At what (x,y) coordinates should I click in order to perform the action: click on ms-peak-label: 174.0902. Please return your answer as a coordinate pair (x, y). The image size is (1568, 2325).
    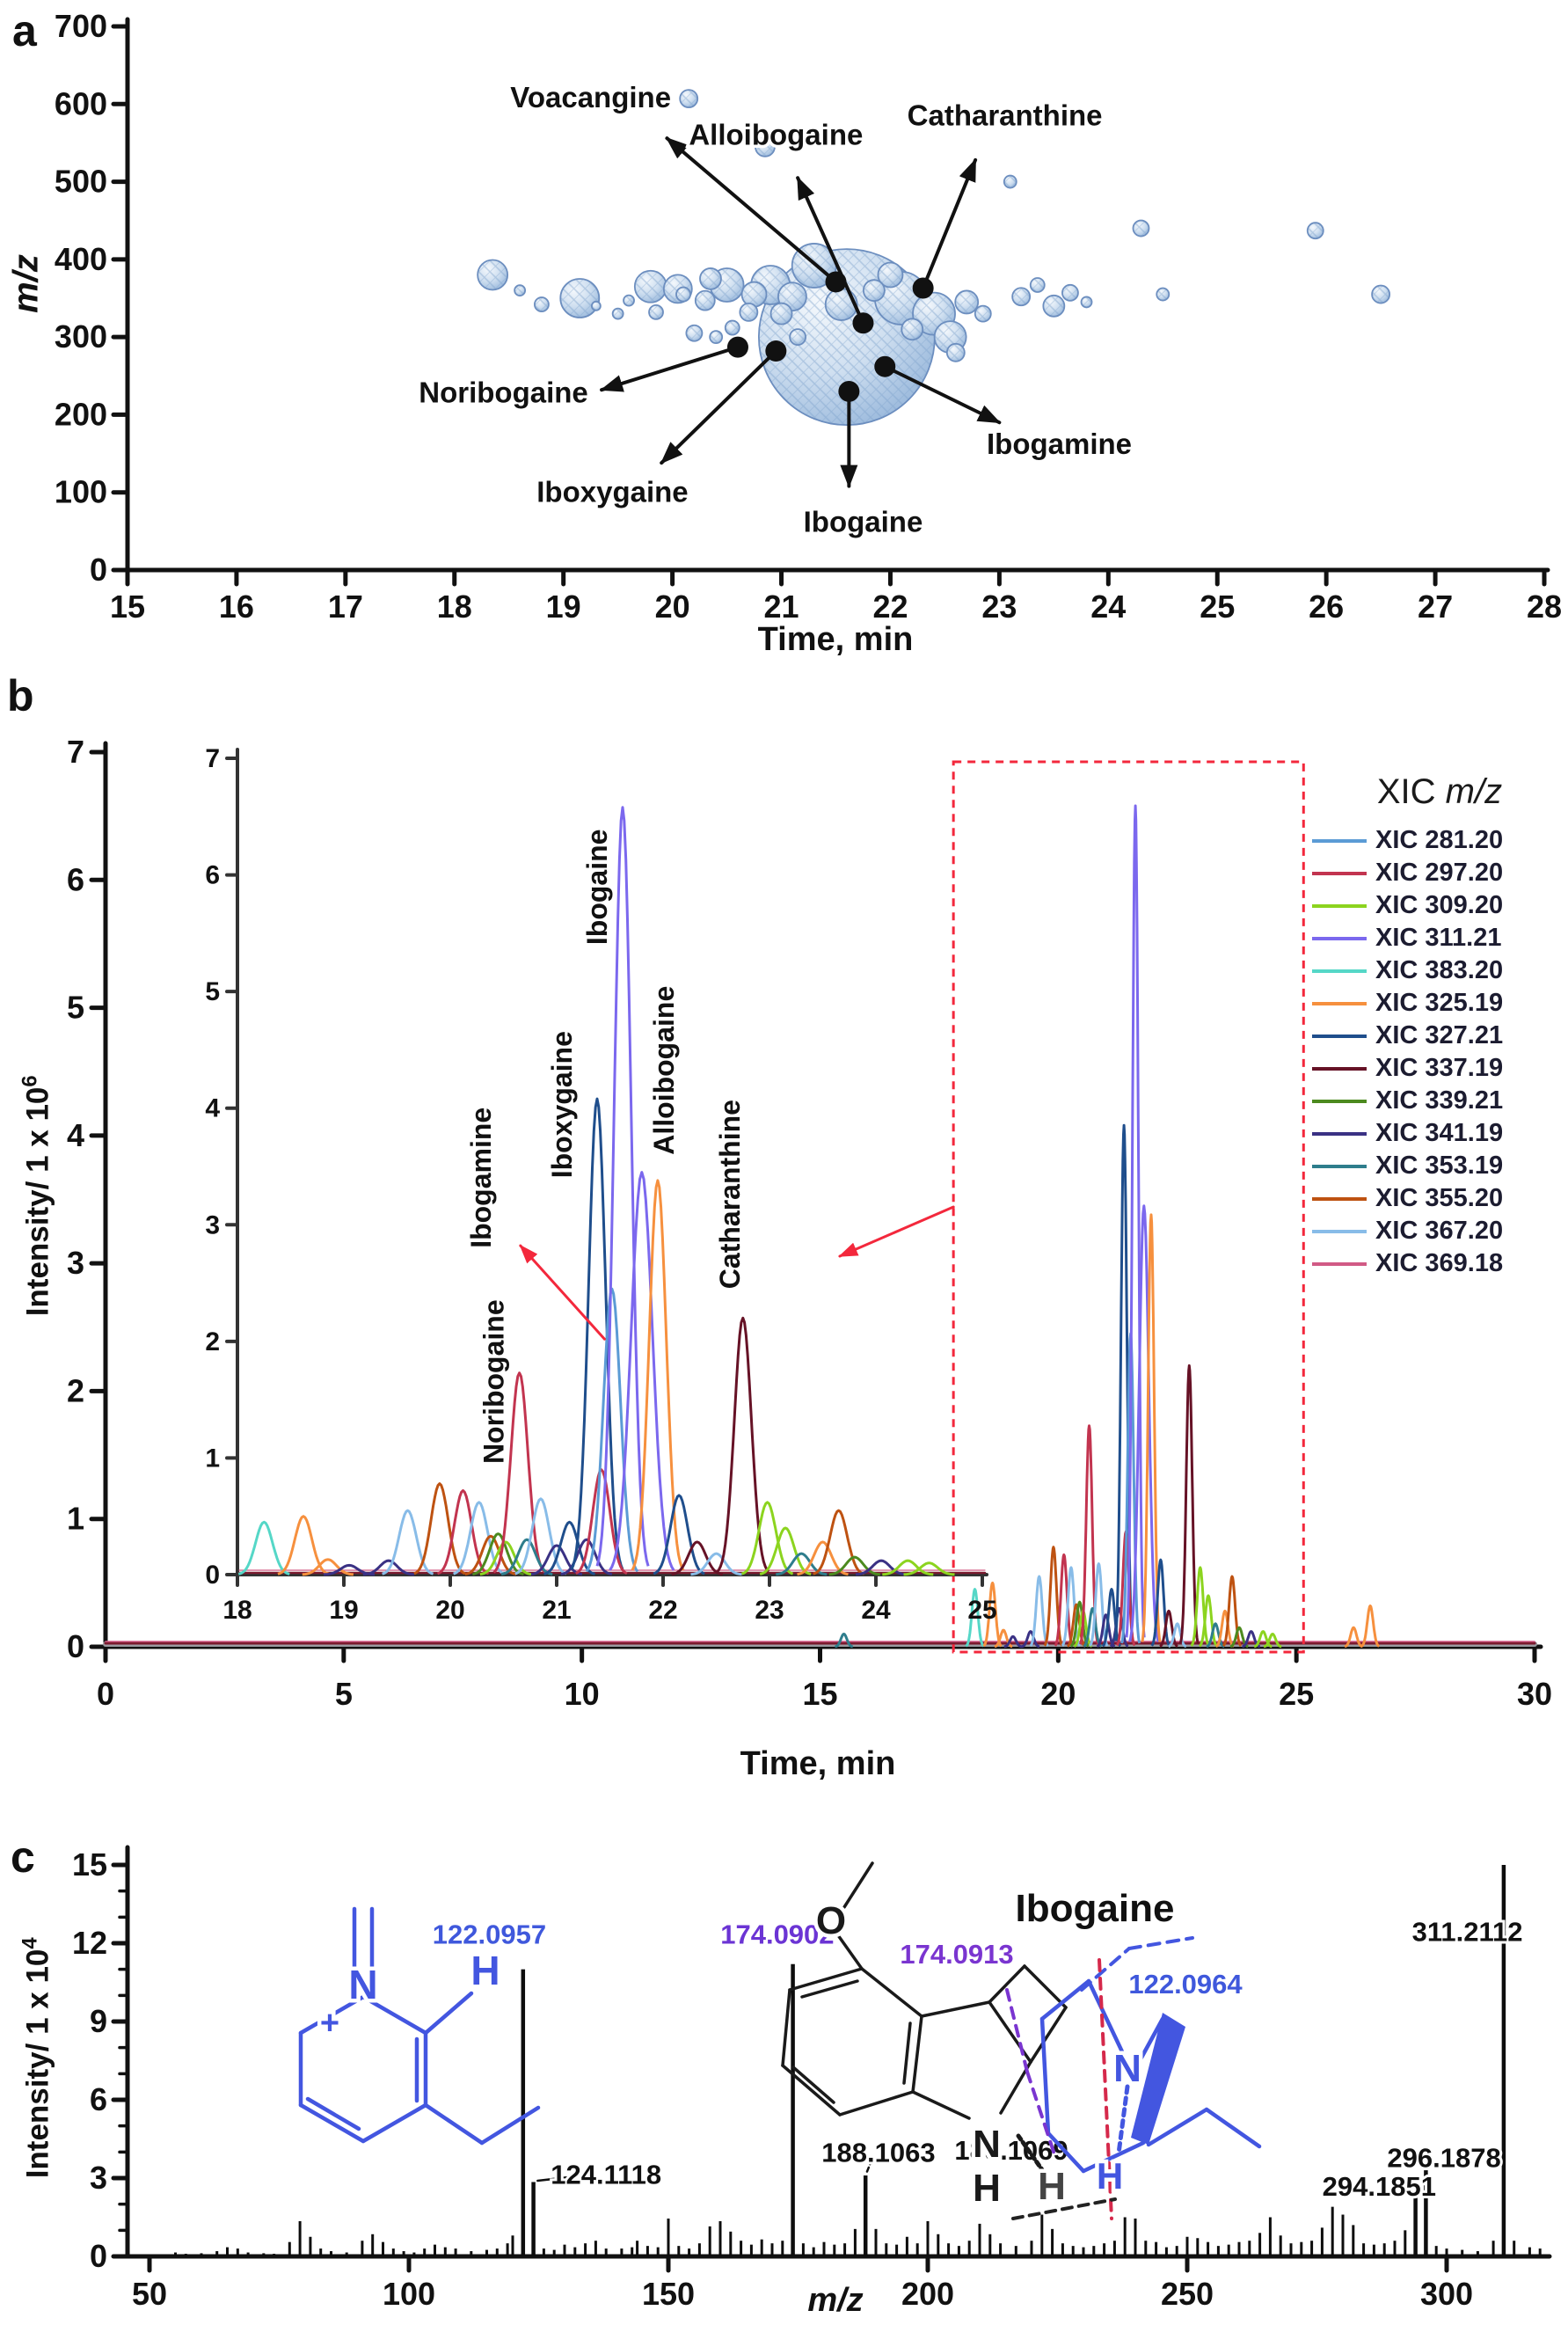
    Looking at the image, I should click on (777, 1934).